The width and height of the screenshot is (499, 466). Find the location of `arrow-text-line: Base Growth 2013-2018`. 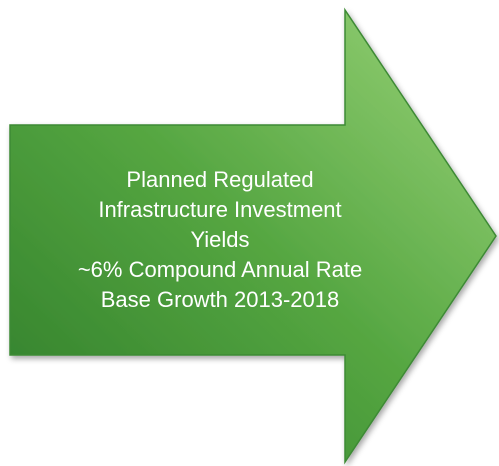

arrow-text-line: Base Growth 2013-2018 is located at coordinates (220, 299).